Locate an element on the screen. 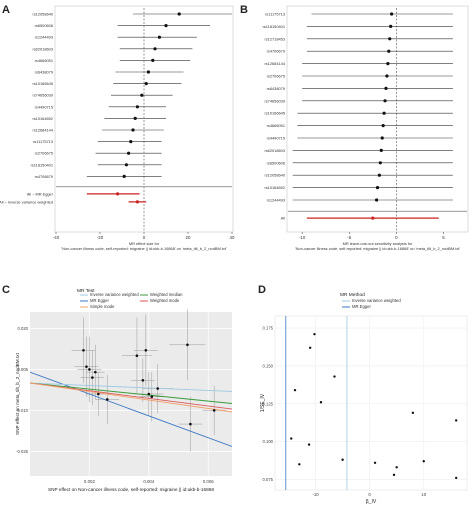 Image resolution: width=474 pixels, height=507 pixels. panel-letter-b: B is located at coordinates (244, 10).